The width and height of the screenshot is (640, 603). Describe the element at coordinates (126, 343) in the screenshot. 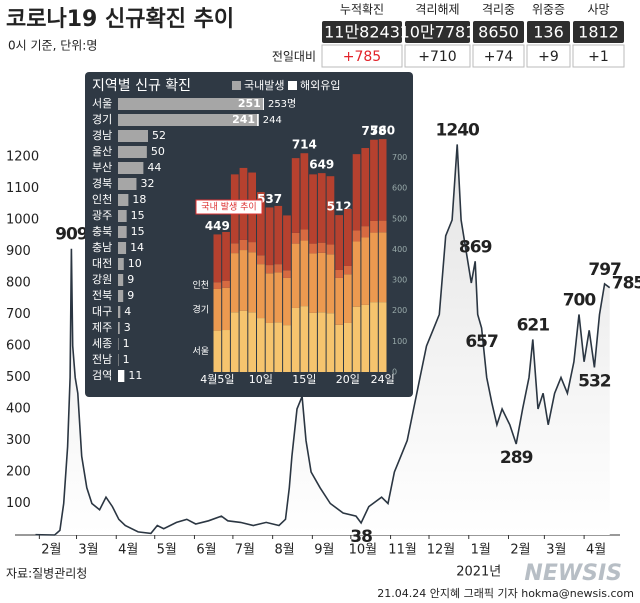

I see `value-label: 1` at that location.